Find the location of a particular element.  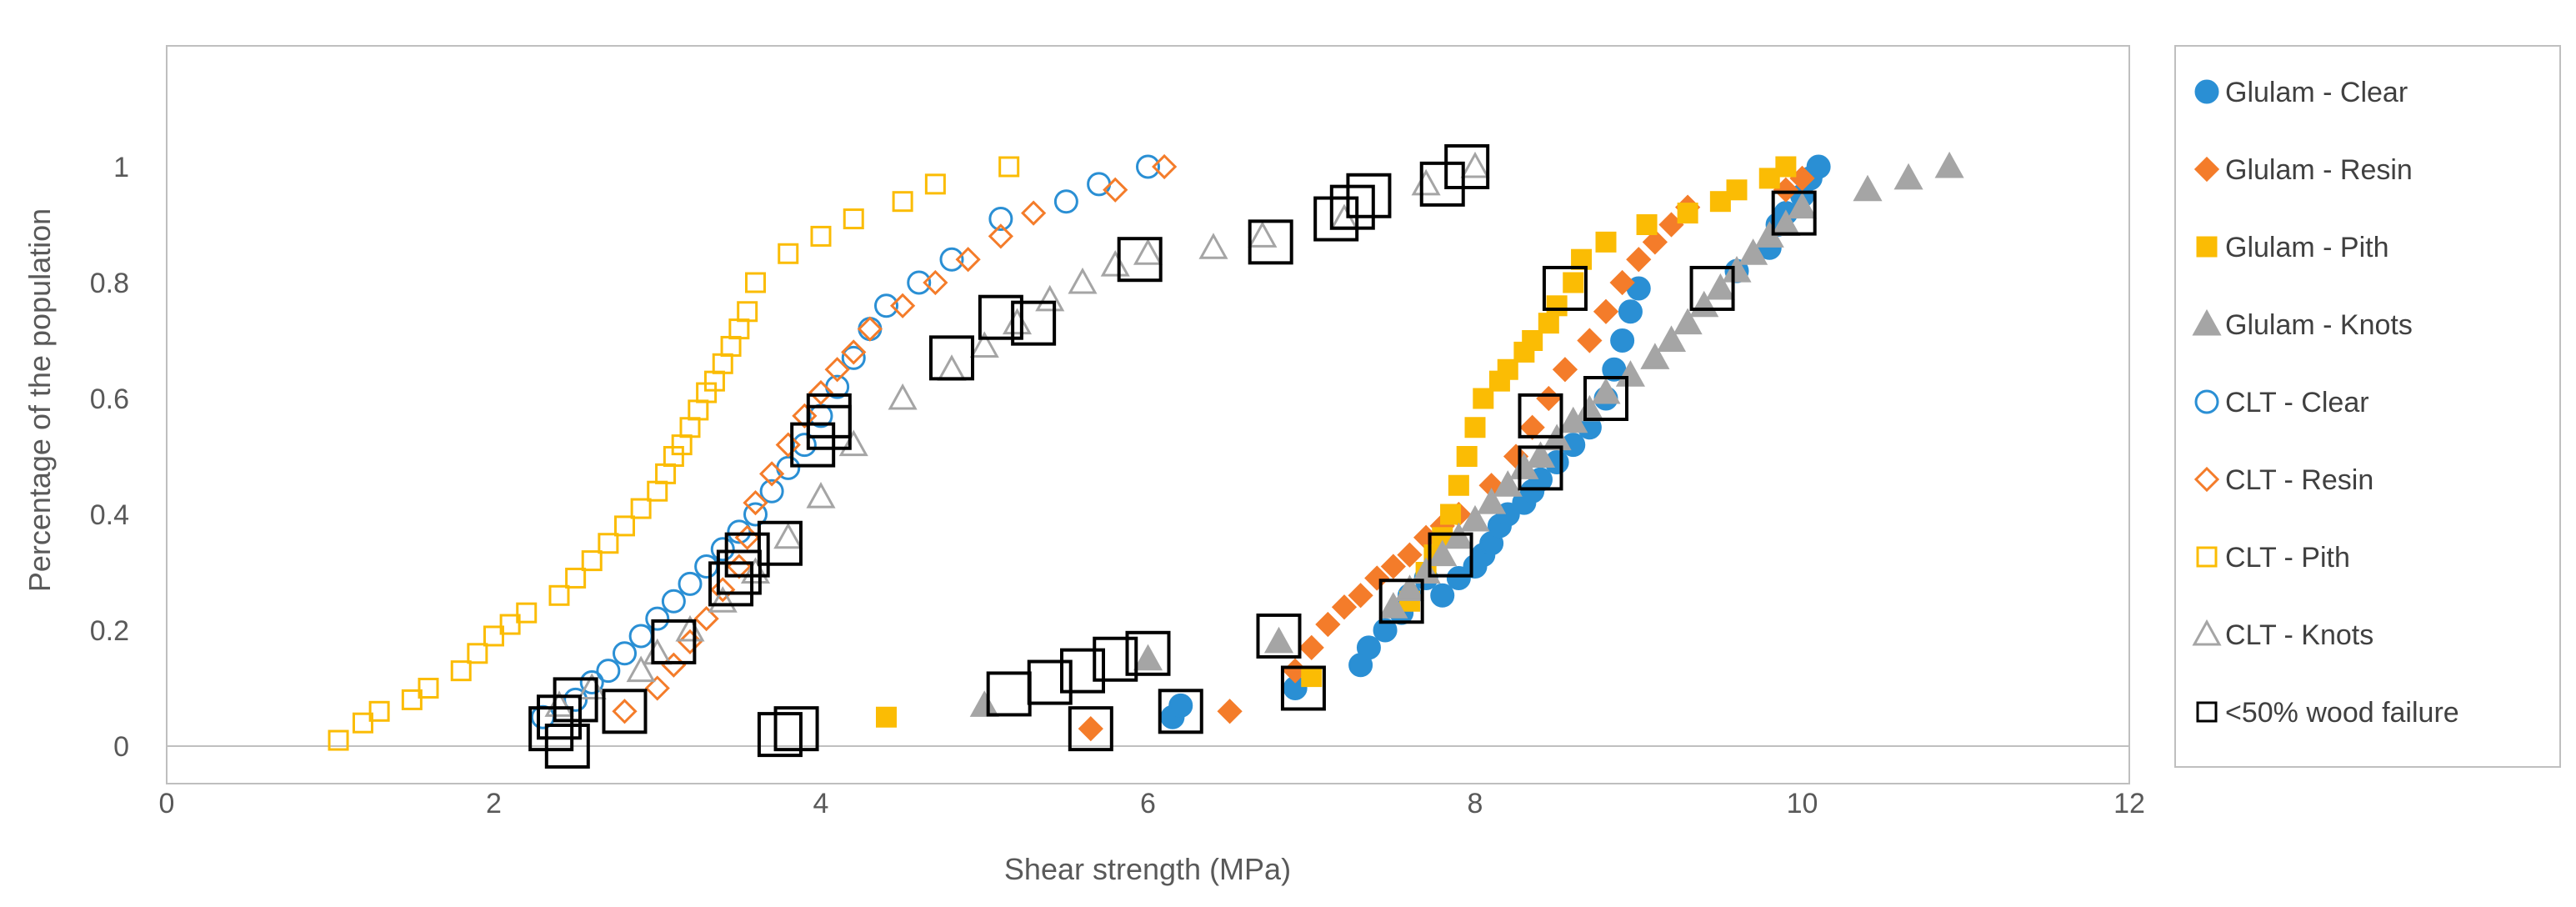

y-tick-label: 0.6 is located at coordinates (110, 399).